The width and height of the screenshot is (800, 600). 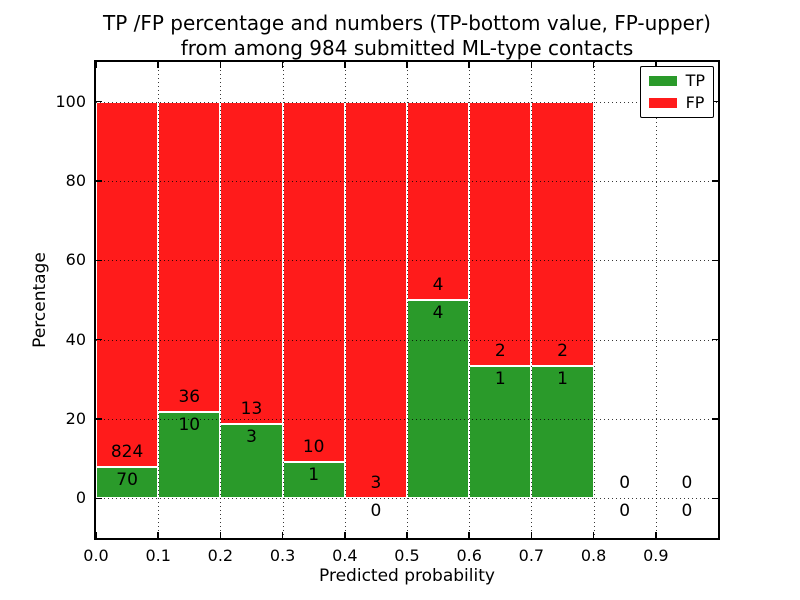 I want to click on x-tick-label: 0.7, so click(x=531, y=555).